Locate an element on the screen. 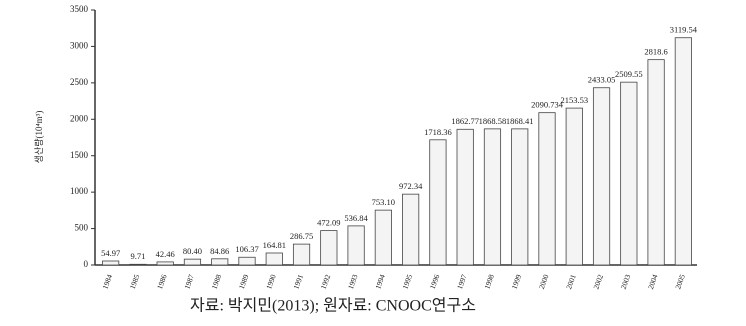 The image size is (746, 326). value-label: 164.81 is located at coordinates (274, 245).